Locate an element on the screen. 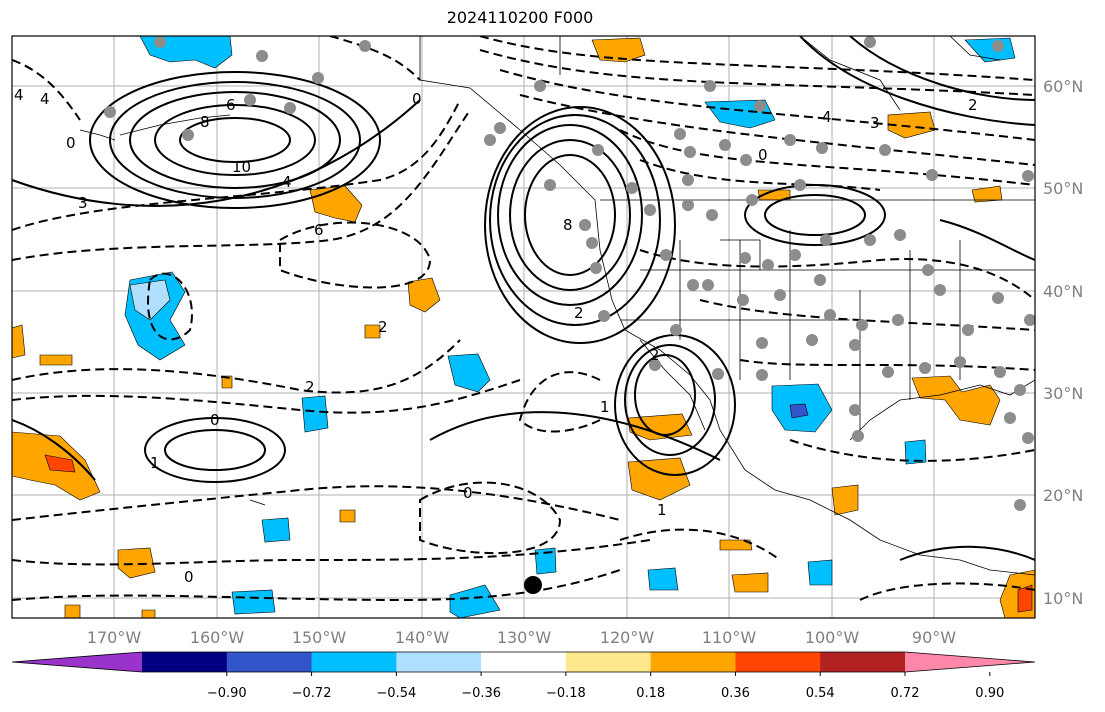 This screenshot has height=712, width=1105. colorbar-tick-label: 0.72 is located at coordinates (905, 693).